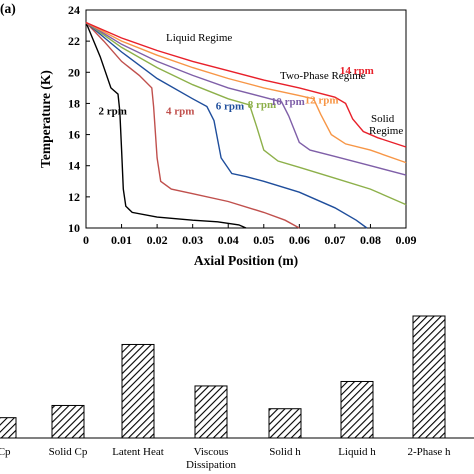 This screenshot has height=474, width=474. I want to click on x-tick-label: 0.04, so click(228, 240).